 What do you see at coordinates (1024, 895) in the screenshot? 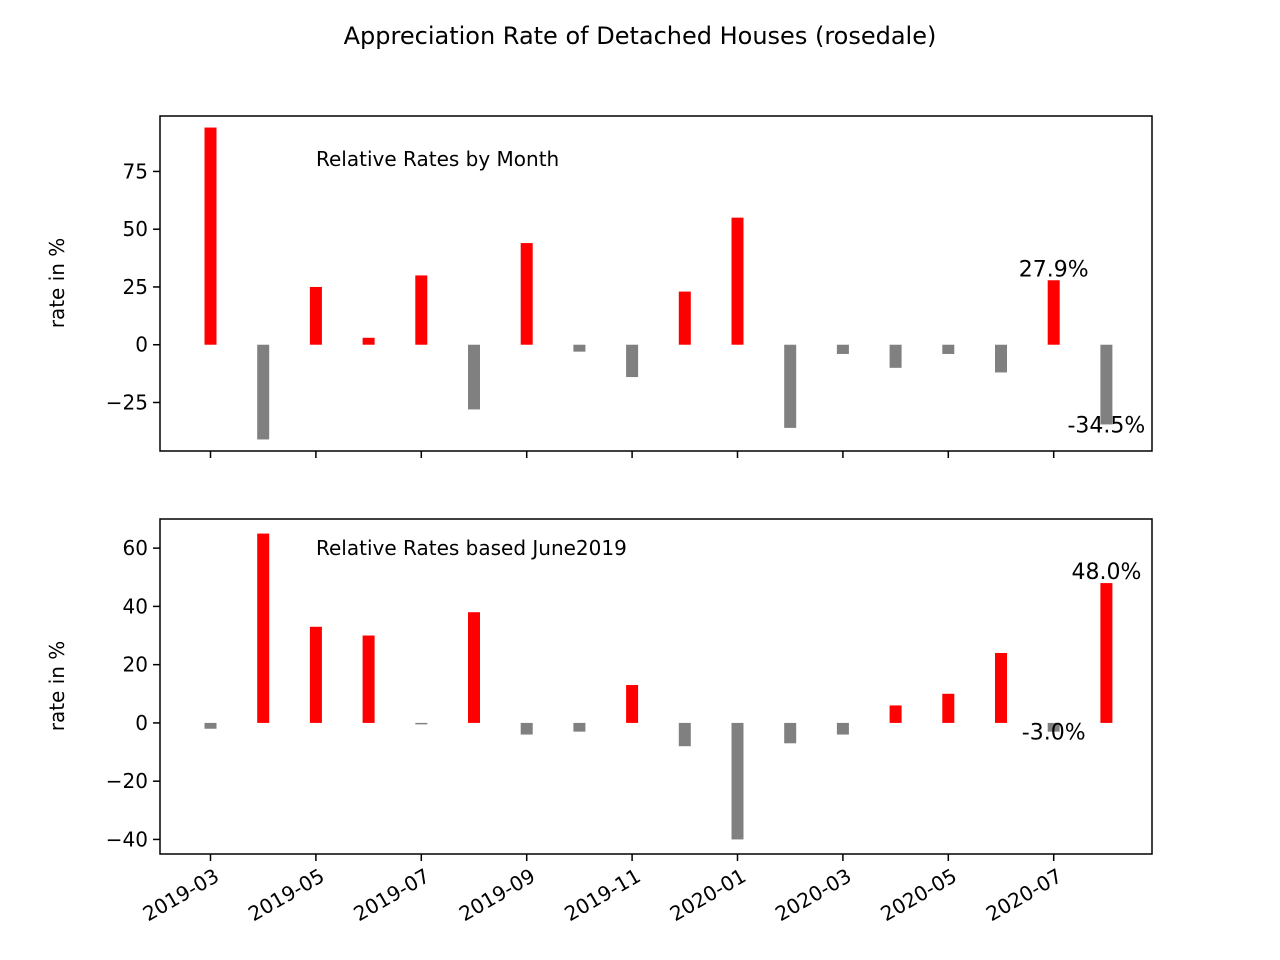
I see `x-tick-label: 2020-07` at bounding box center [1024, 895].